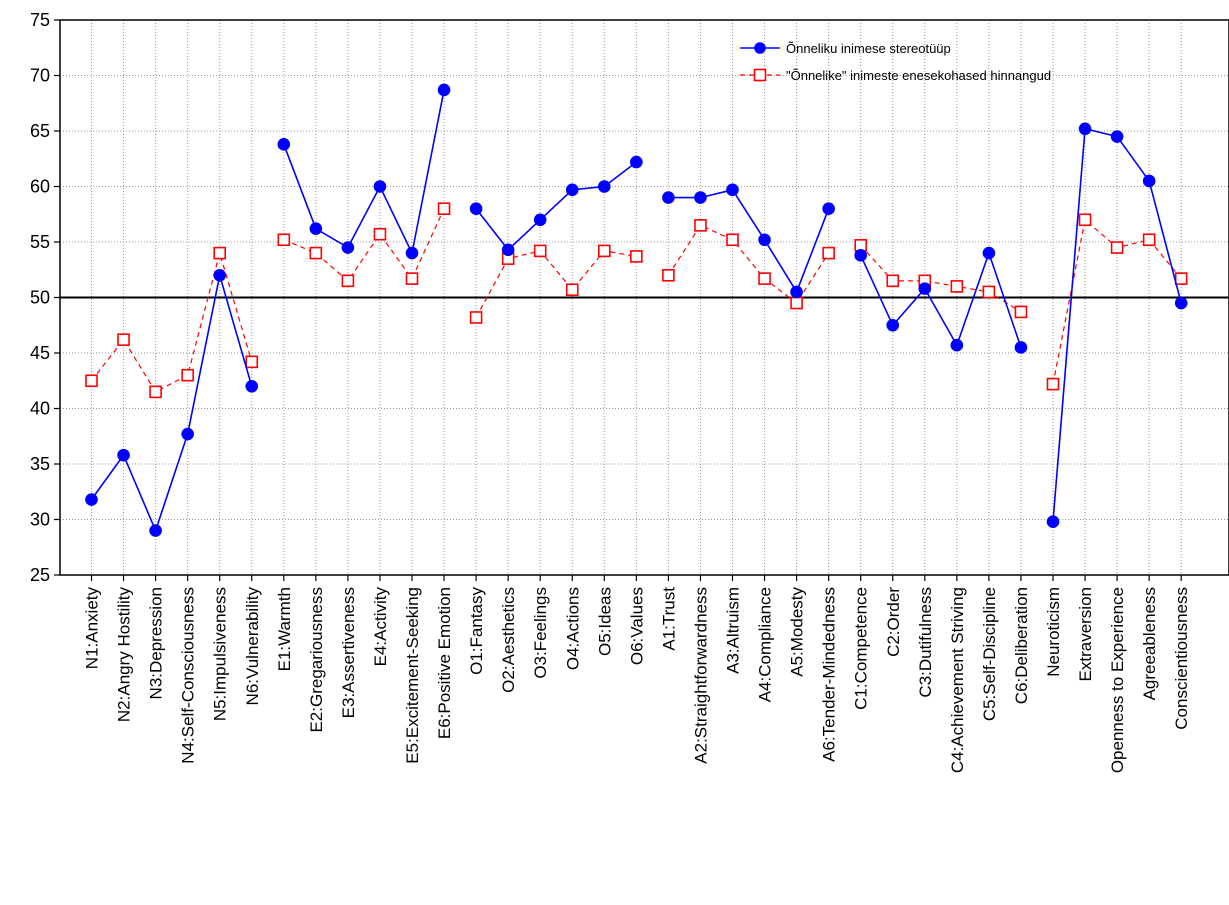 Image resolution: width=1229 pixels, height=905 pixels. What do you see at coordinates (40, 353) in the screenshot?
I see `y-tick-label: 45` at bounding box center [40, 353].